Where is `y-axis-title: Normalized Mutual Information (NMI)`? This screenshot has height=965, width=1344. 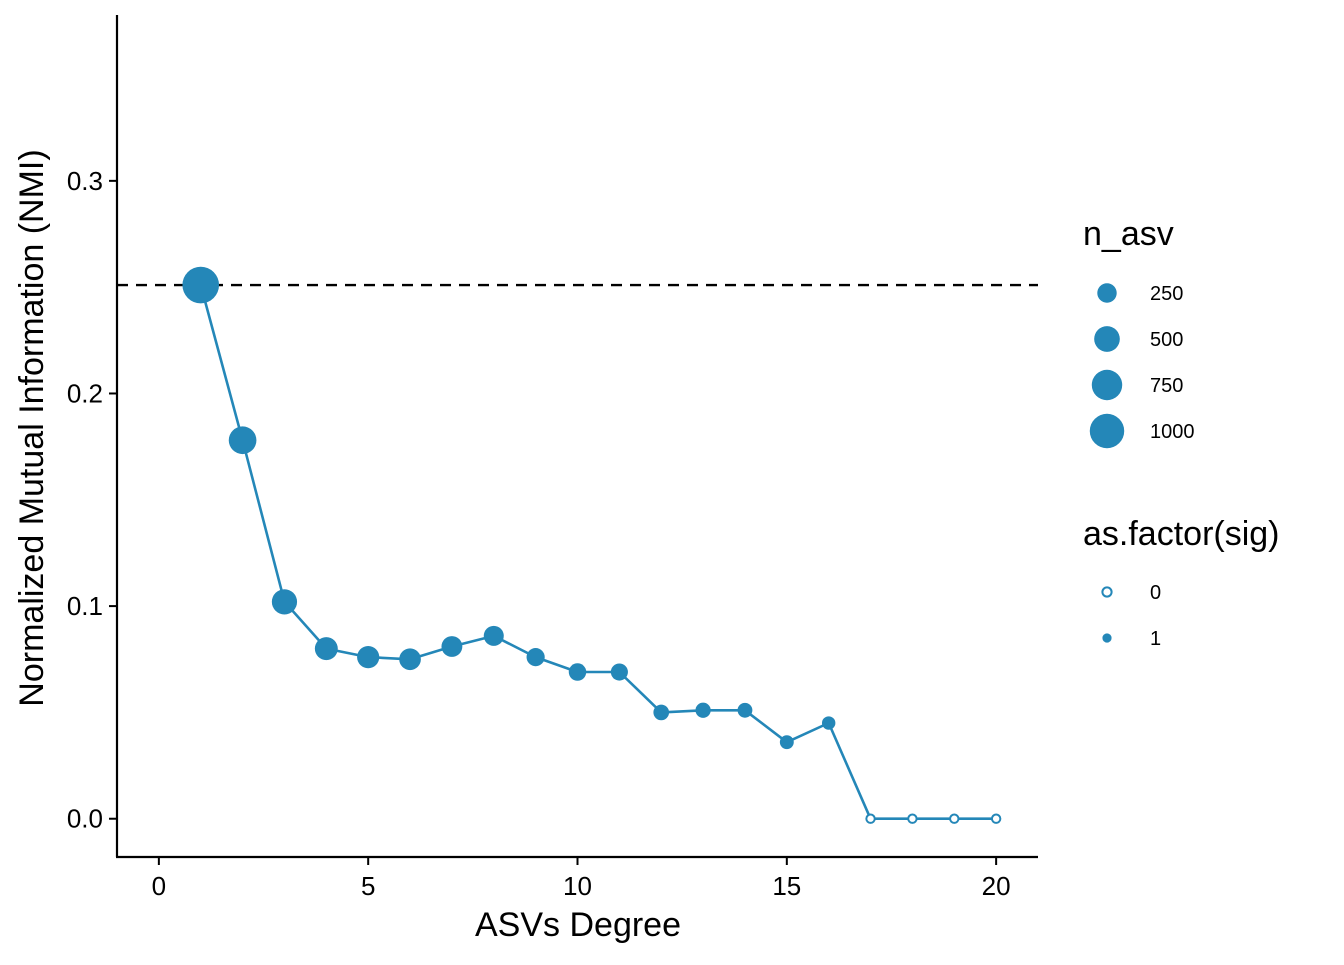
y-axis-title: Normalized Mutual Information (NMI) is located at coordinates (32, 427).